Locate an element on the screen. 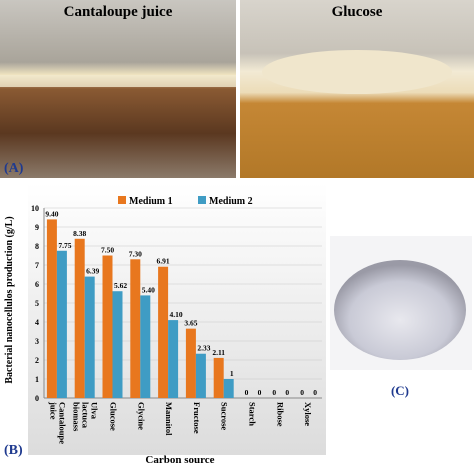 This screenshot has width=474, height=472. y-tick-label: 9 is located at coordinates (37, 227).